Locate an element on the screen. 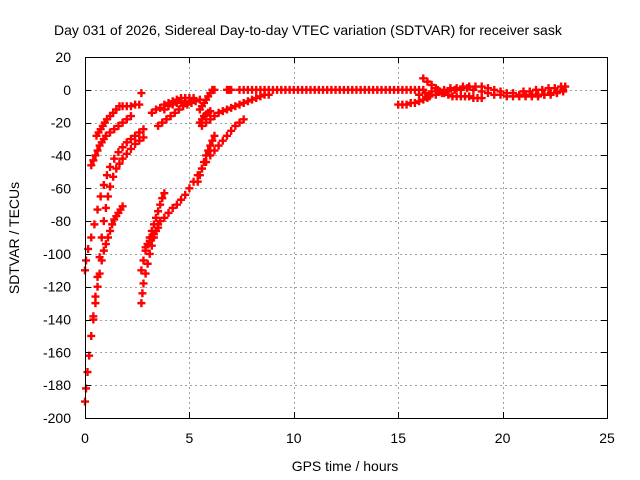 The image size is (640, 480). series-arc-f is located at coordinates (141, 93).